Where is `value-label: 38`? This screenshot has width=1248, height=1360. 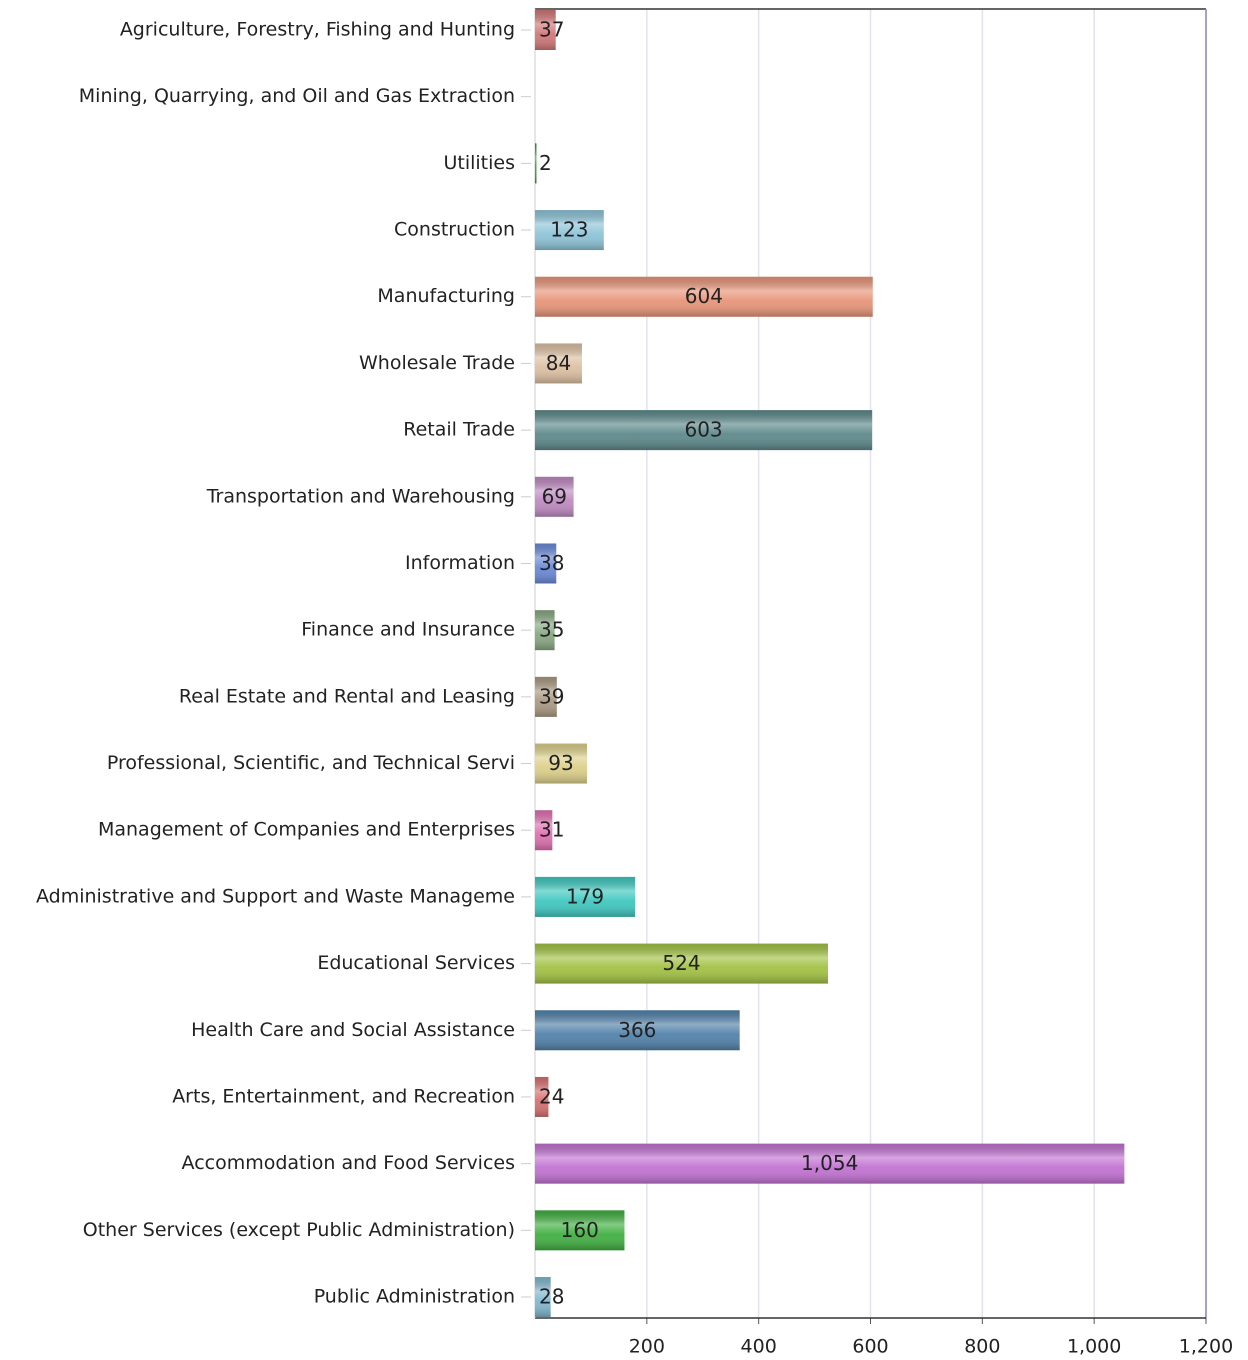 value-label: 38 is located at coordinates (551, 563).